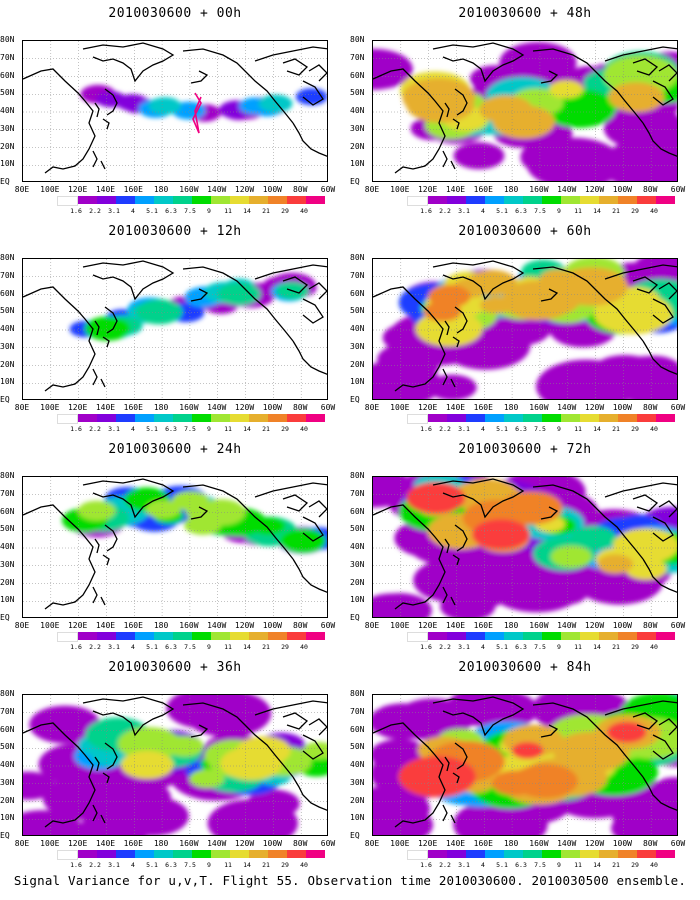 This screenshot has width=700, height=900. Describe the element at coordinates (372, 189) in the screenshot. I see `longitude-label: 80E` at that location.